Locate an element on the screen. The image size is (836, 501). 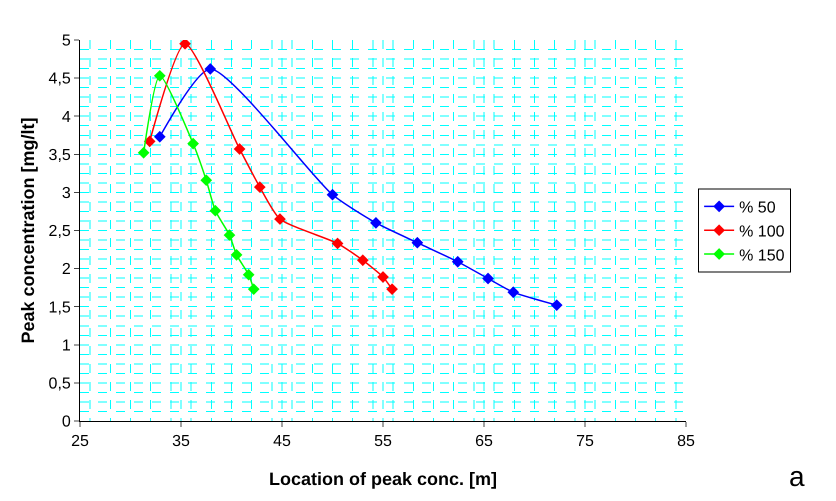
x-tick-label: 35 is located at coordinates (181, 441).